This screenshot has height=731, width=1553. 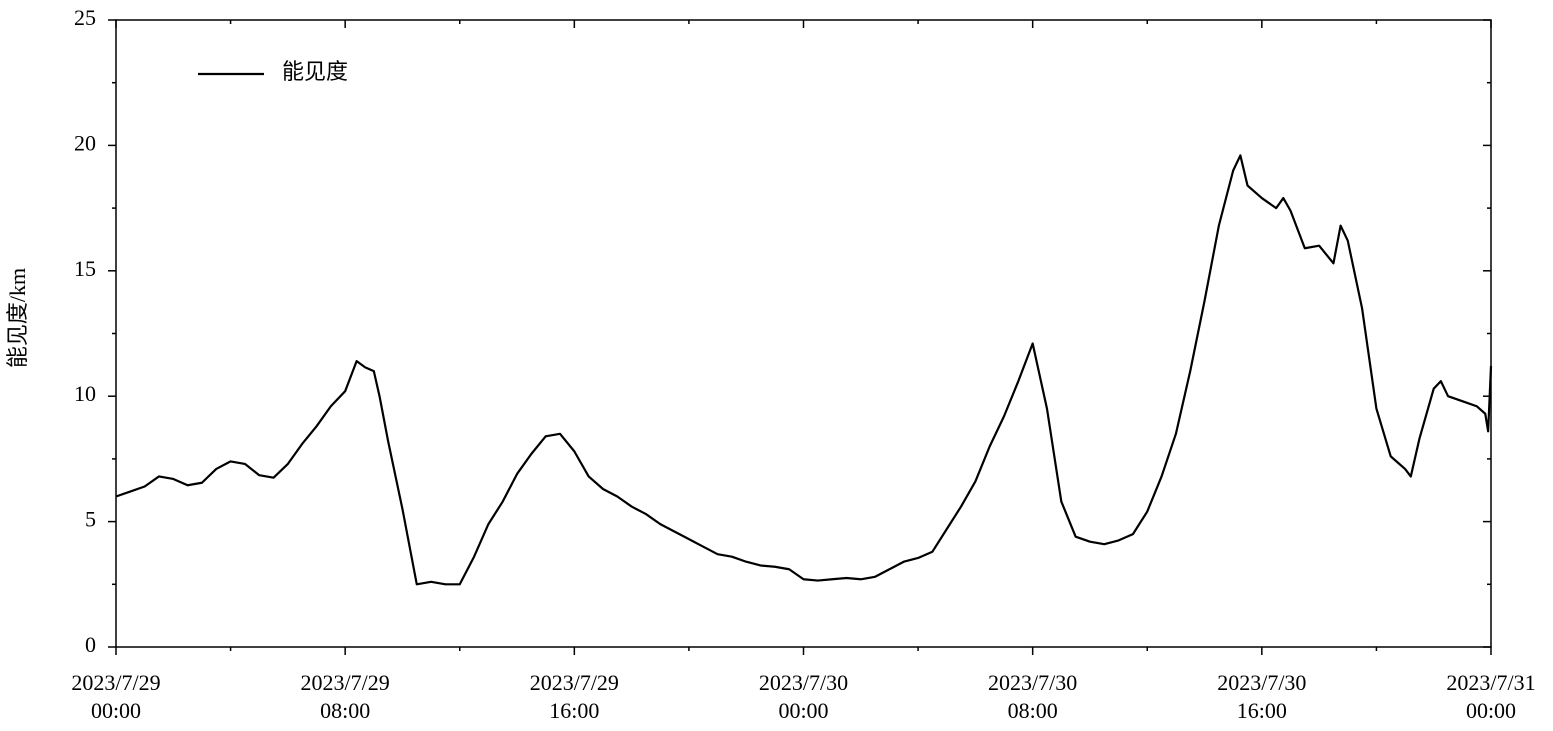 I want to click on x-tick-label: 2023/7/30 08:00, so click(x=1033, y=696).